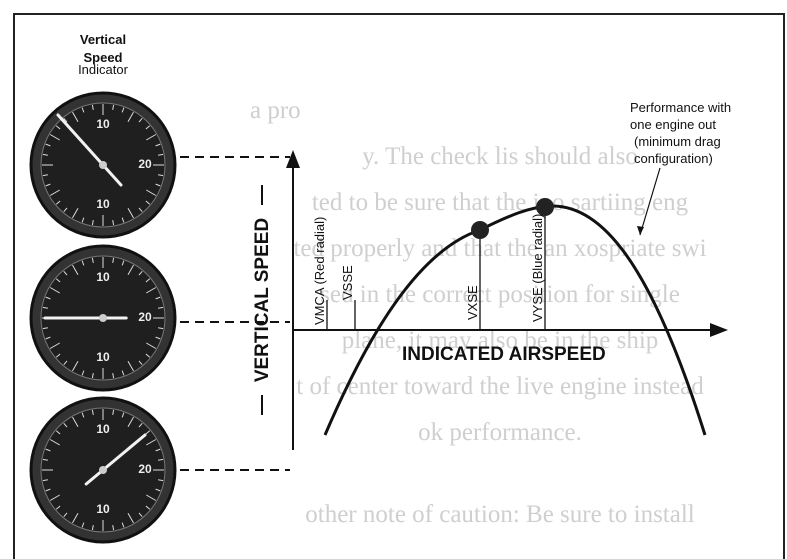  Describe the element at coordinates (680, 107) in the screenshot. I see `note: Performance with` at that location.